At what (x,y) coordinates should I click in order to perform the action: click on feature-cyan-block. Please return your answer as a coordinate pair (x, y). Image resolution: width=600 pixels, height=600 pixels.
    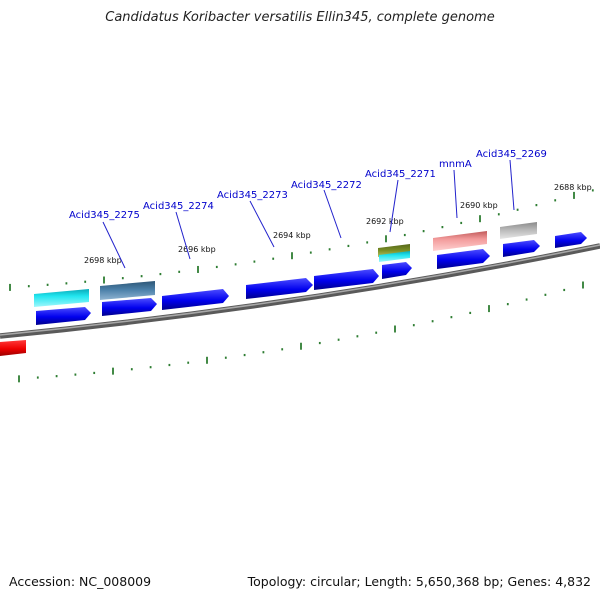
    Looking at the image, I should click on (61, 298).